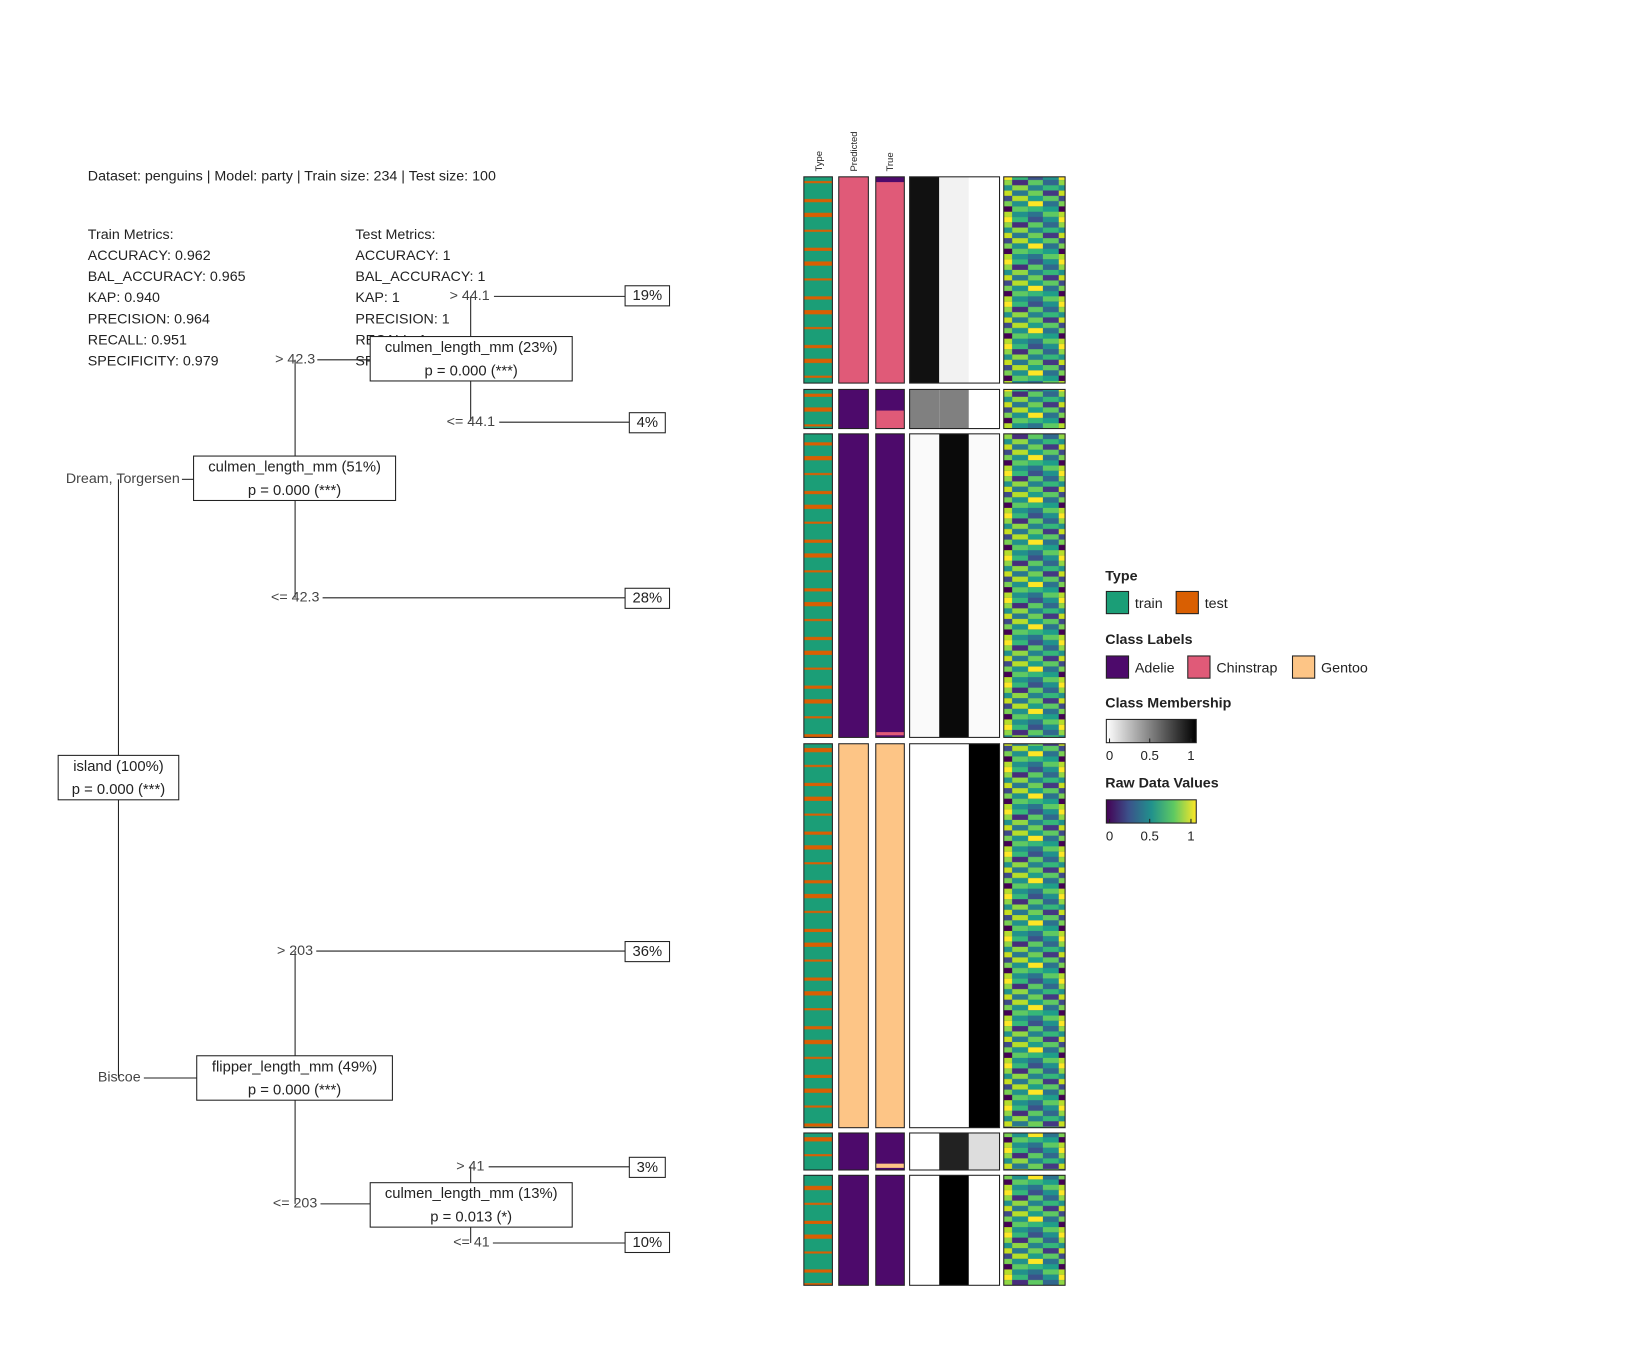 The image size is (1650, 1350). Describe the element at coordinates (395, 235) in the screenshot. I see `metrics-title: Test Metrics:` at that location.